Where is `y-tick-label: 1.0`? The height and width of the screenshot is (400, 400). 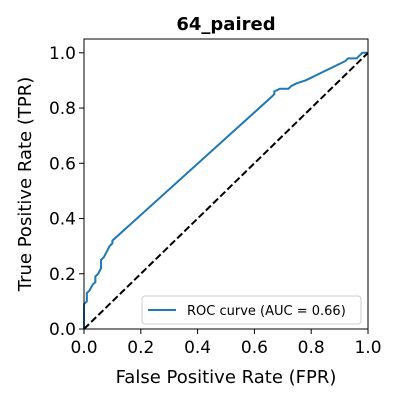 y-tick-label: 1.0 is located at coordinates (62, 54).